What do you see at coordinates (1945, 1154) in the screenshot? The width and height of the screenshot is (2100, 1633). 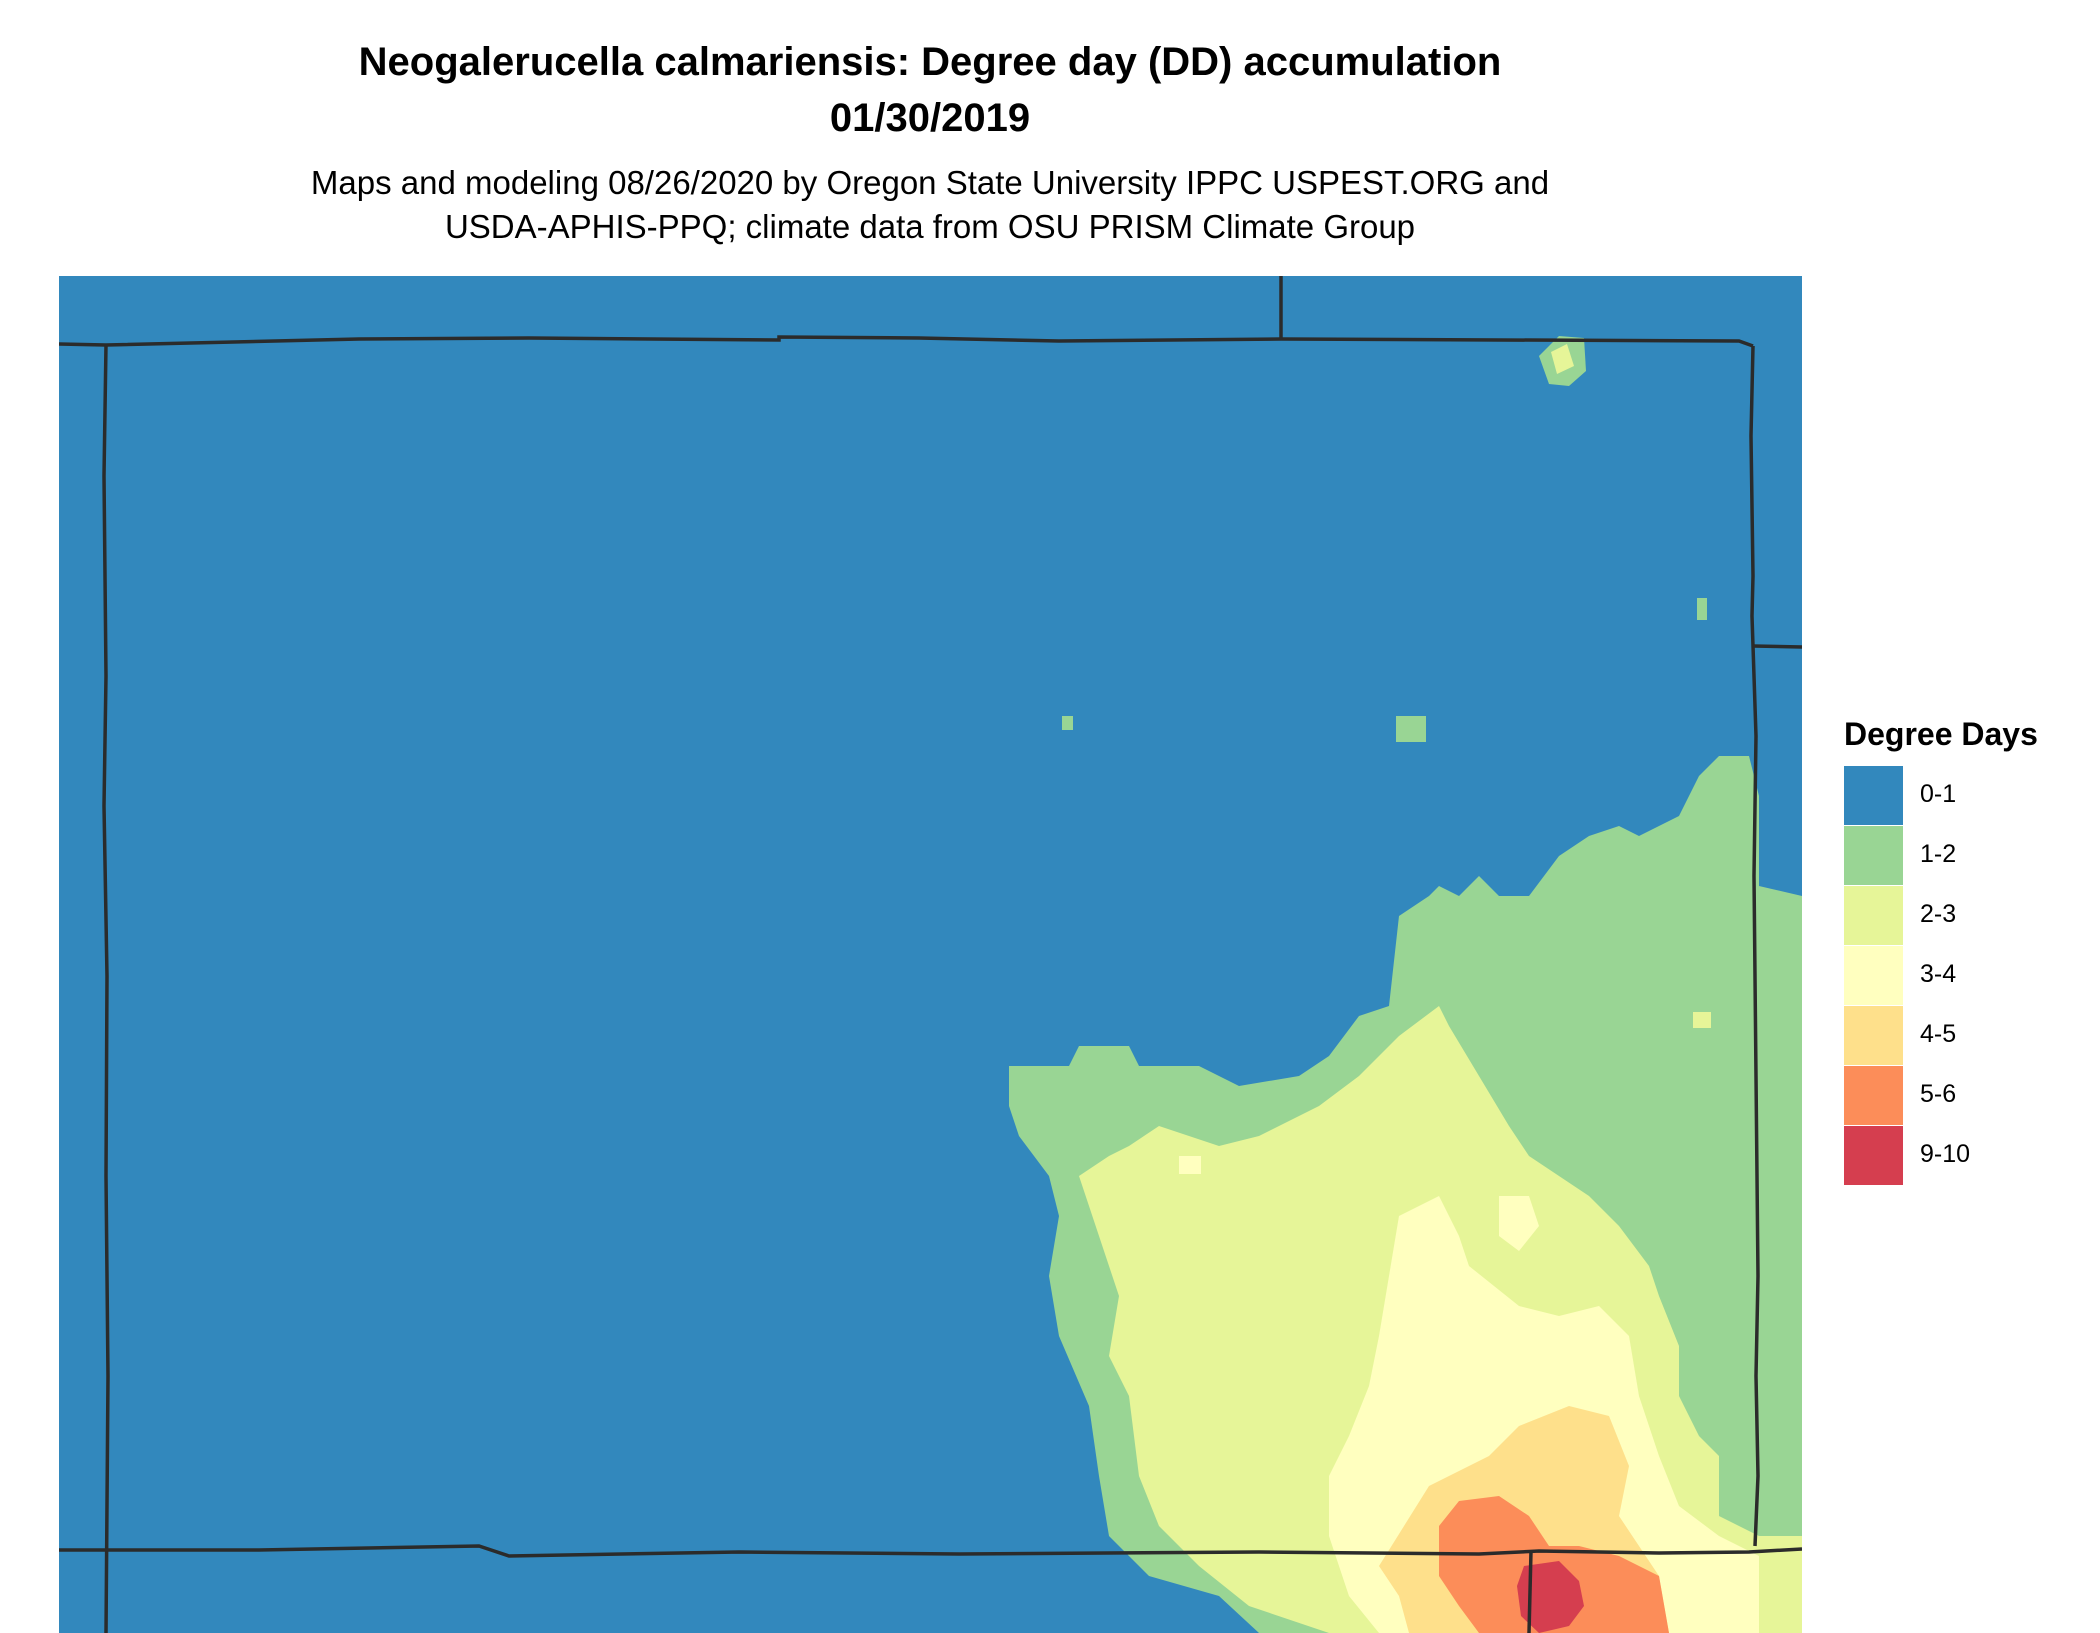 I see `legend-label: 9-10` at bounding box center [1945, 1154].